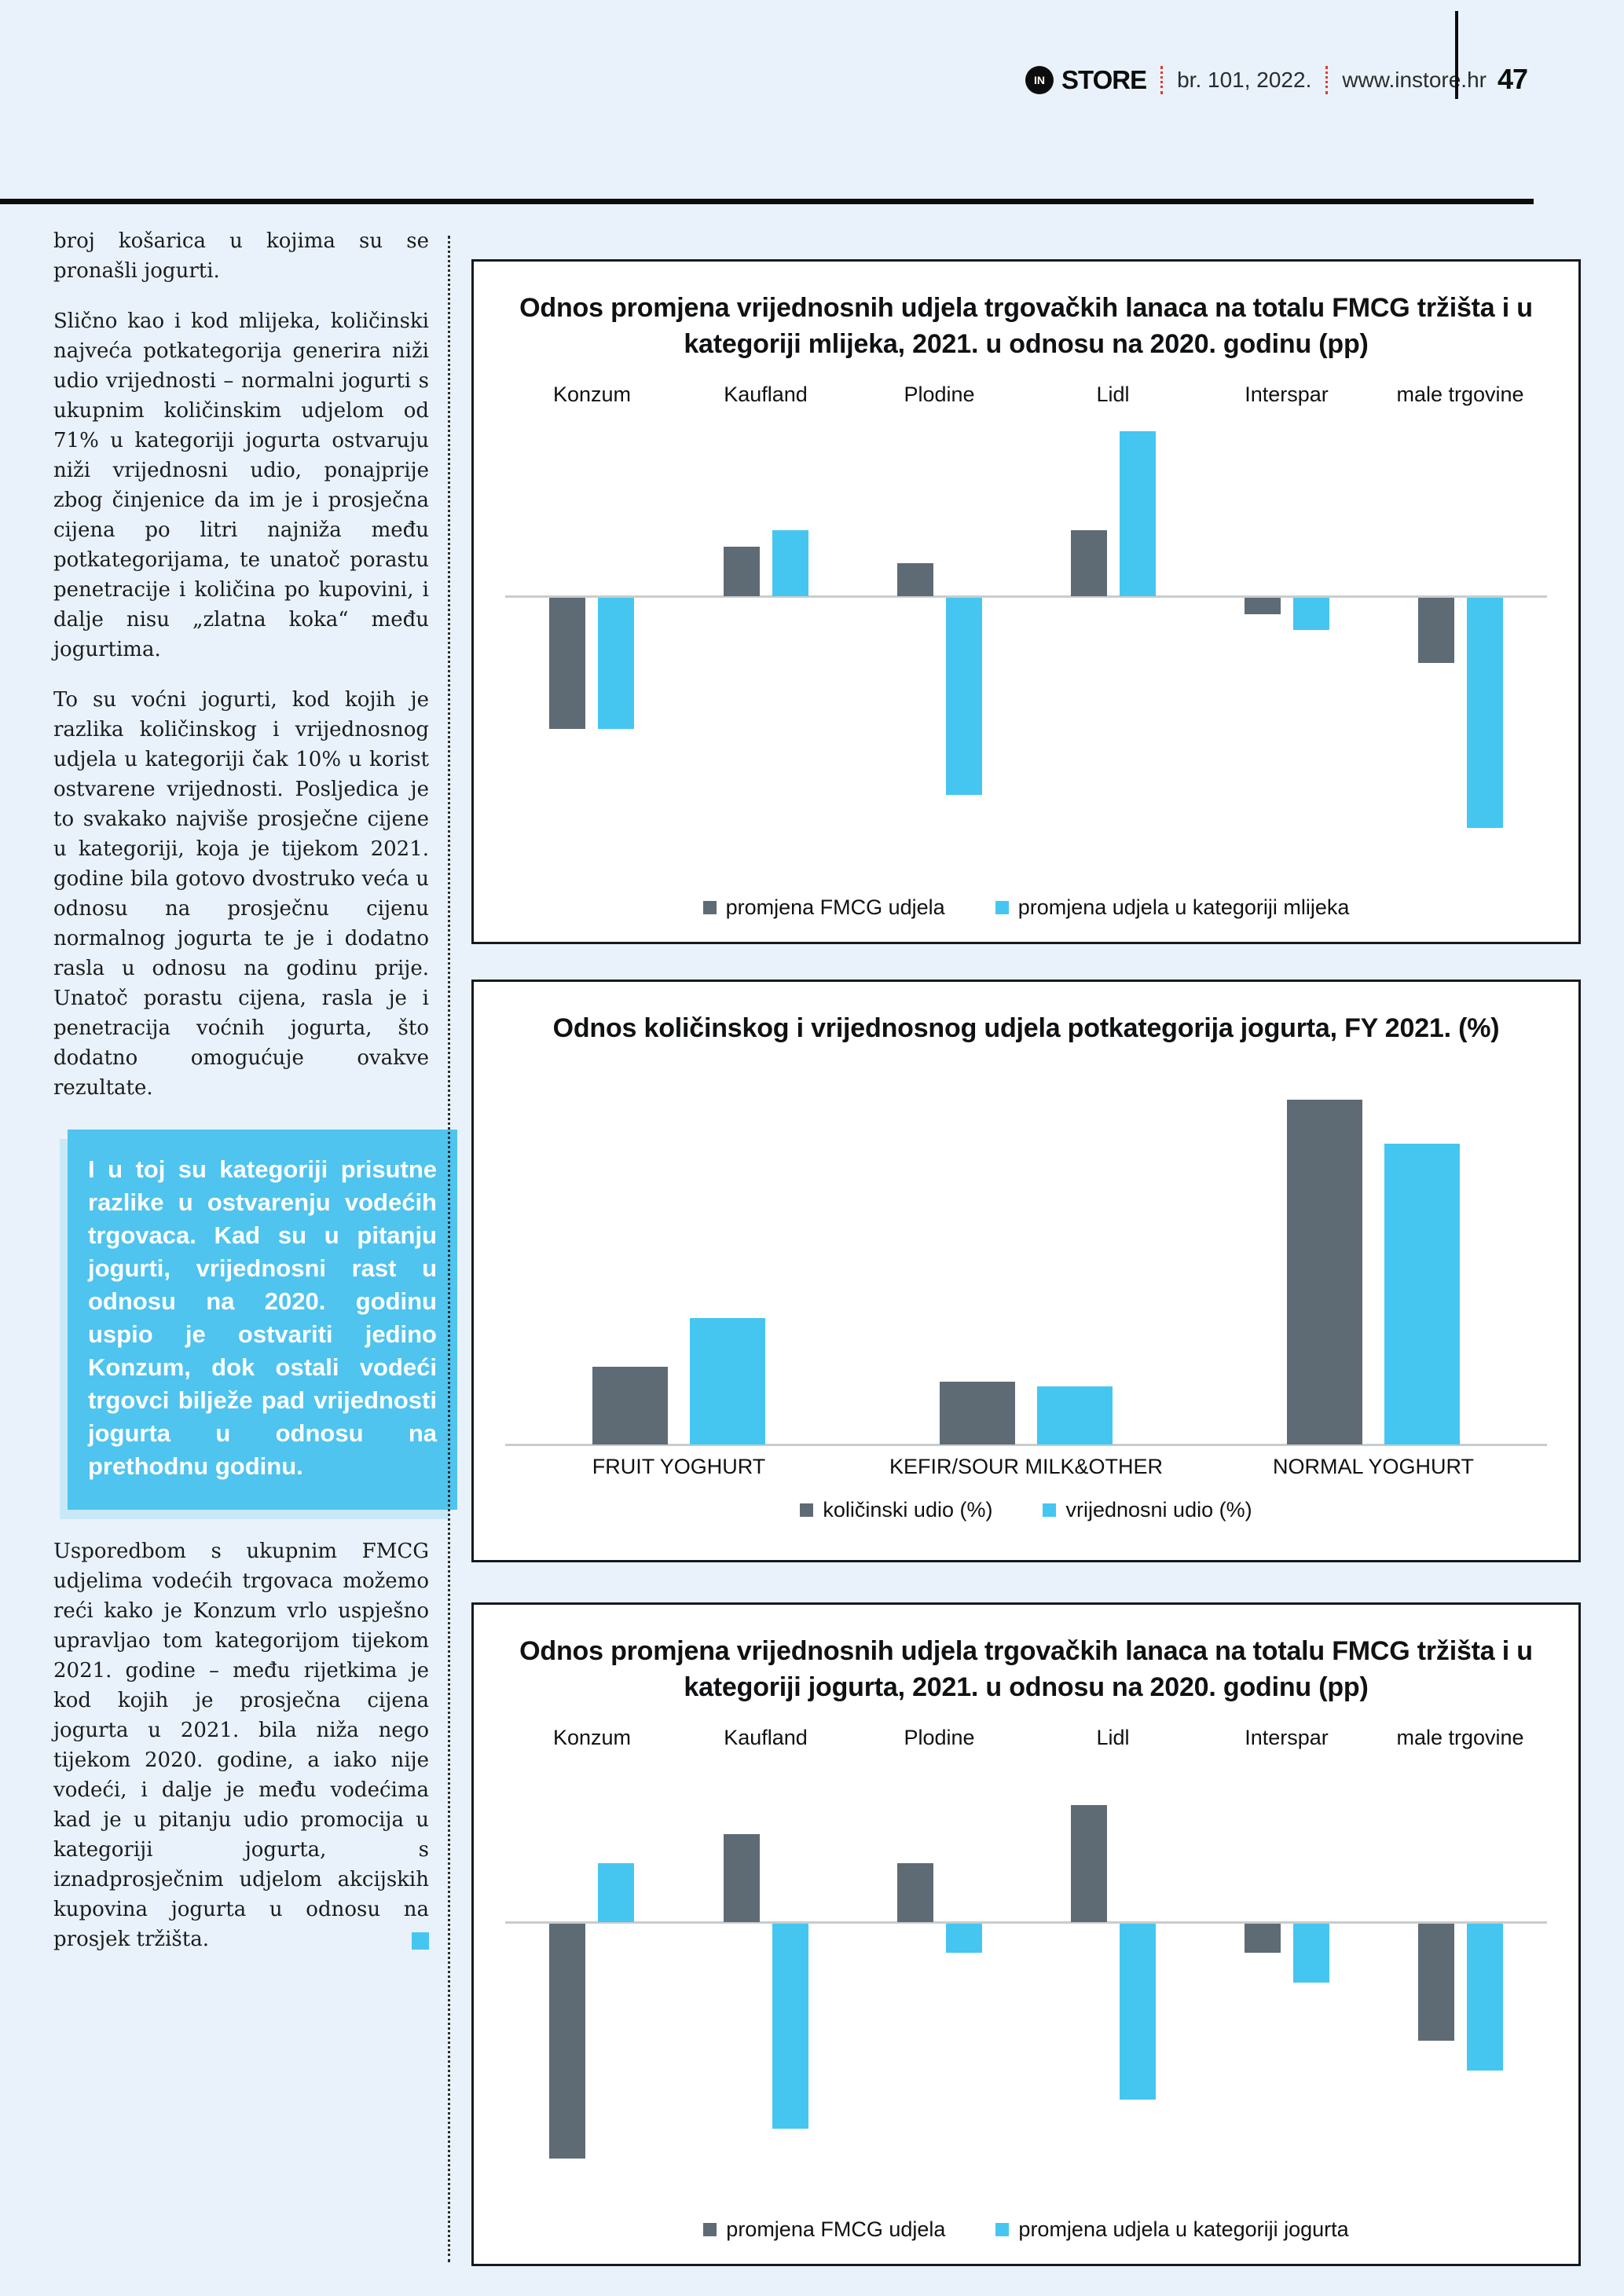 The image size is (1624, 2296). I want to click on bar-kefir-sour-milk-other-s1, so click(977, 1413).